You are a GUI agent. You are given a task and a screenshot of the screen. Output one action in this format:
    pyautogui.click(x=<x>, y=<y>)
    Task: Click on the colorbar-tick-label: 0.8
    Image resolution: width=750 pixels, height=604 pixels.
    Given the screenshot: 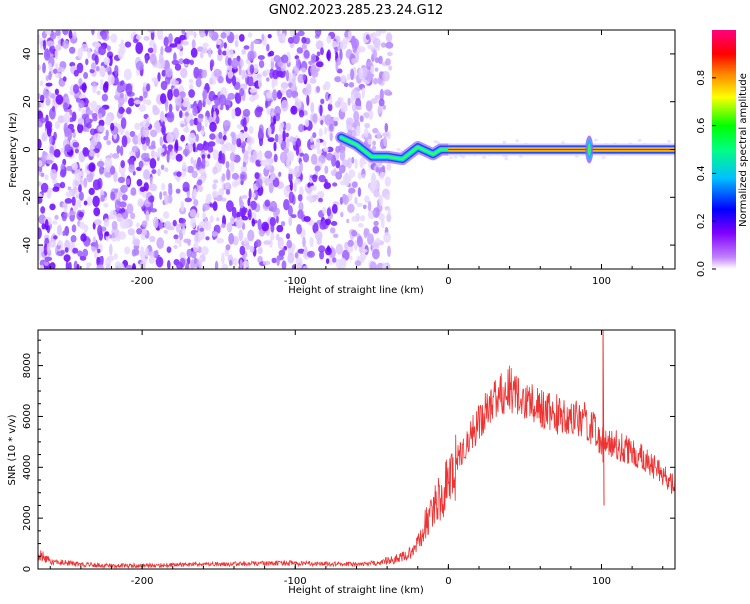 What is the action you would take?
    pyautogui.click(x=701, y=78)
    